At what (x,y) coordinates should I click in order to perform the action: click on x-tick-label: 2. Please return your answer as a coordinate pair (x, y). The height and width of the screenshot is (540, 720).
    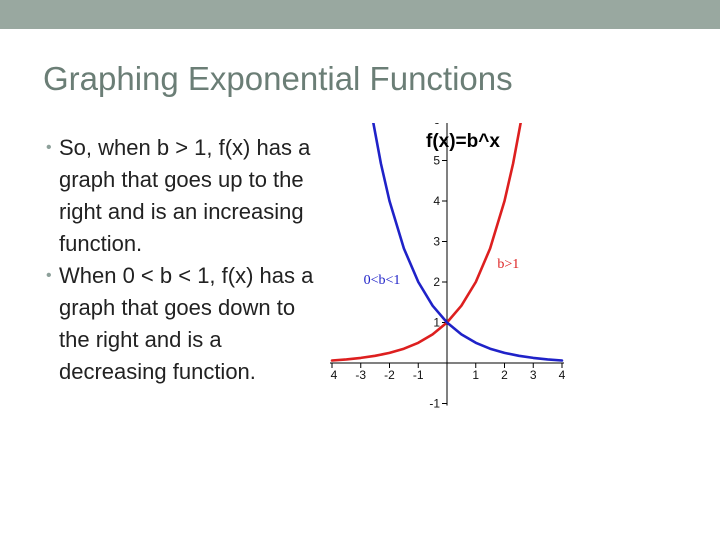
    Looking at the image, I should click on (504, 375).